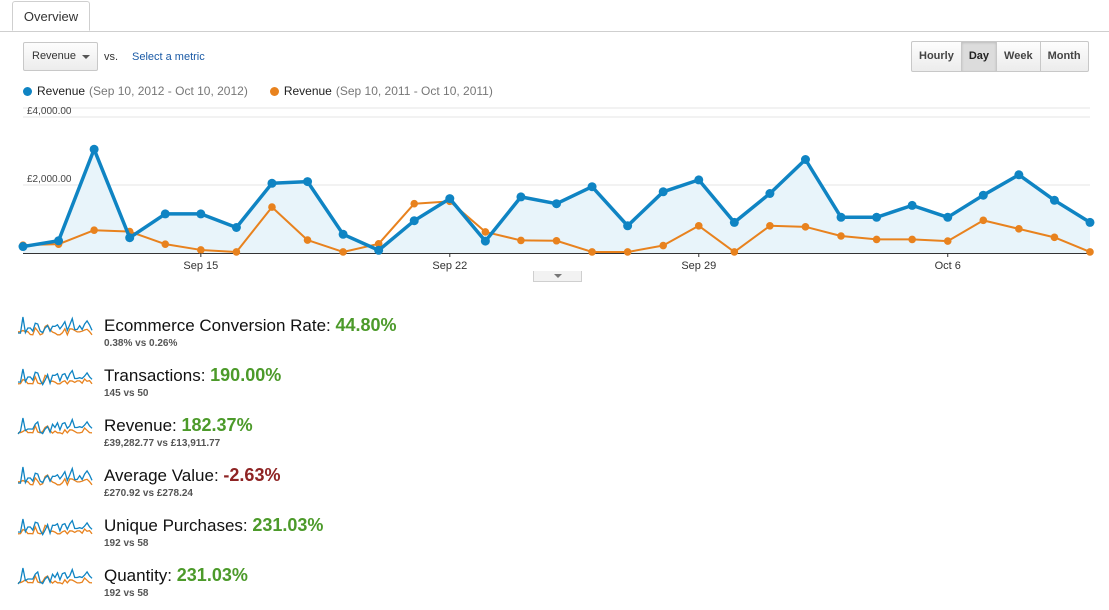 The image size is (1109, 610). I want to click on metric-heading: Transactions: 190.00%, so click(192, 375).